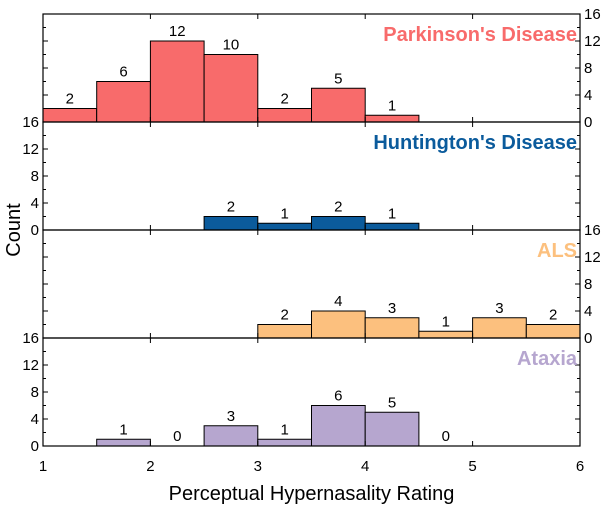 The height and width of the screenshot is (506, 608). What do you see at coordinates (231, 45) in the screenshot?
I see `parkinson-s-disease-bar-label-3: 10` at bounding box center [231, 45].